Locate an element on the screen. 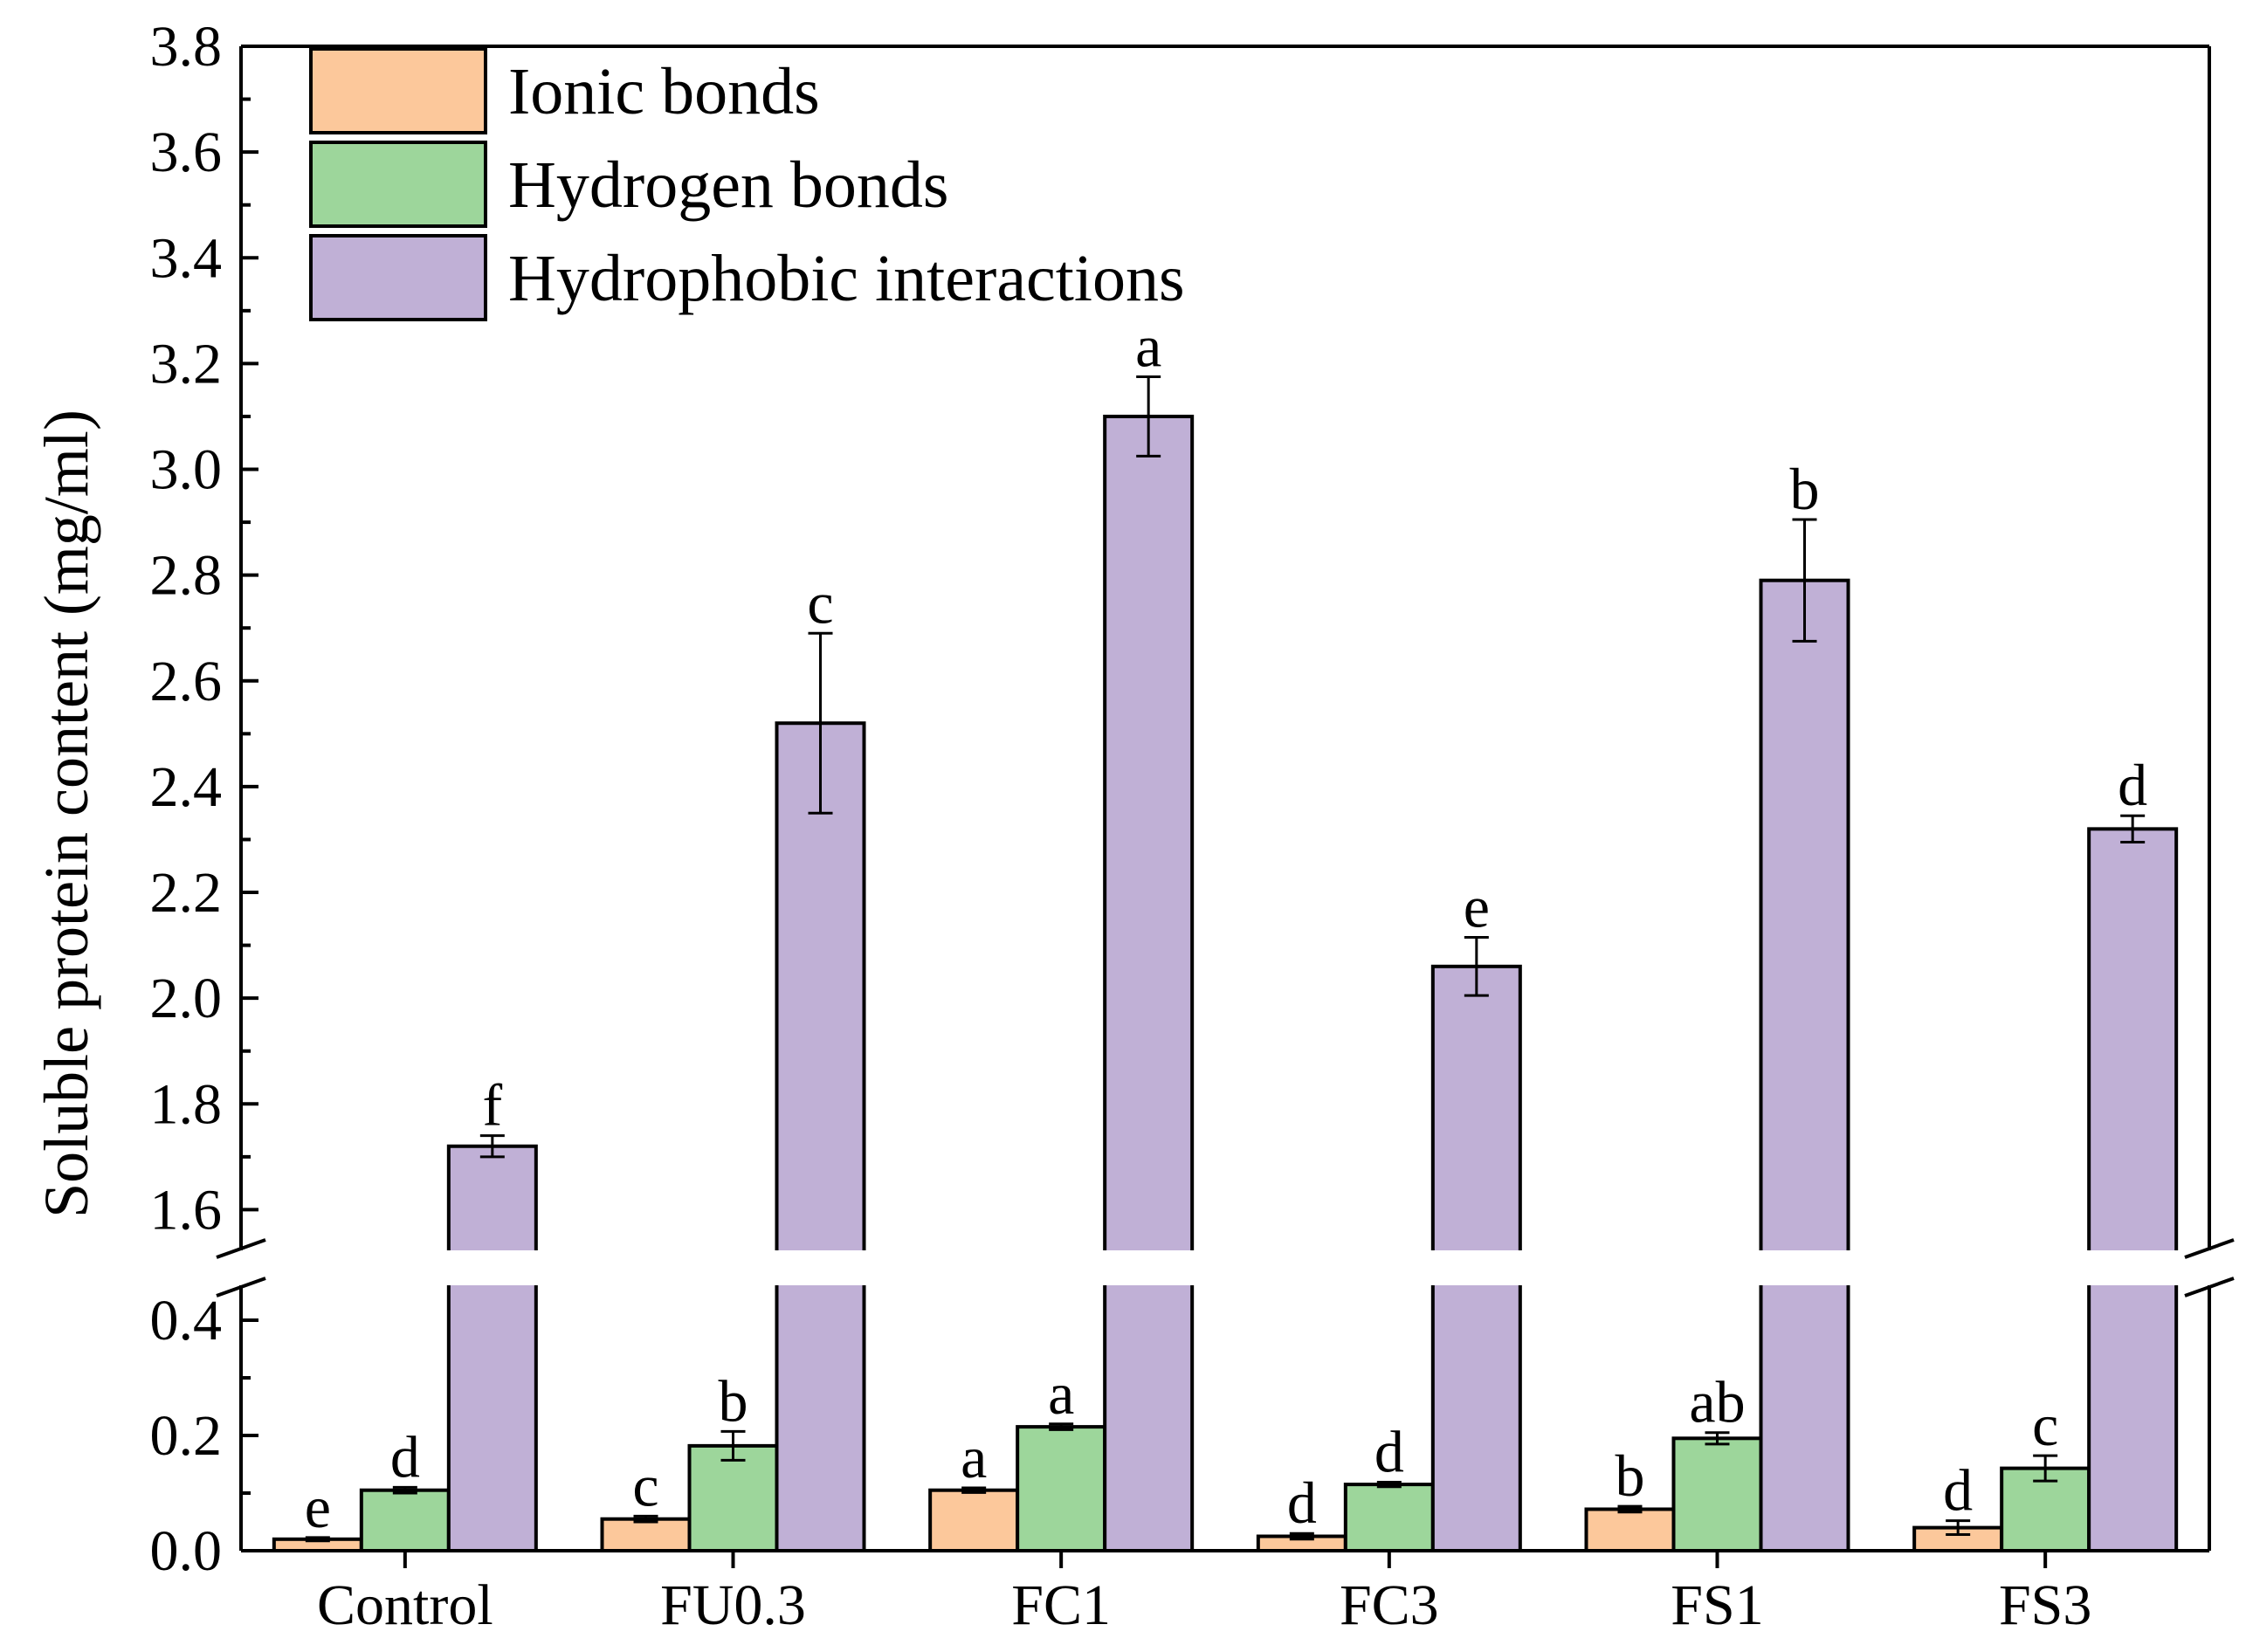 The image size is (2246, 1652). y-tick-label: 1.8 is located at coordinates (186, 1104).